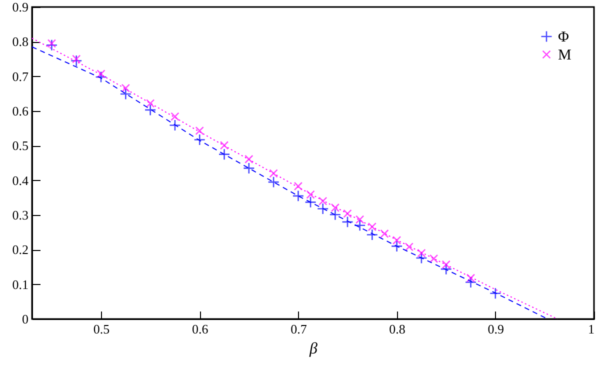 This screenshot has width=599, height=375. I want to click on y-tick-label: 0, so click(25, 319).